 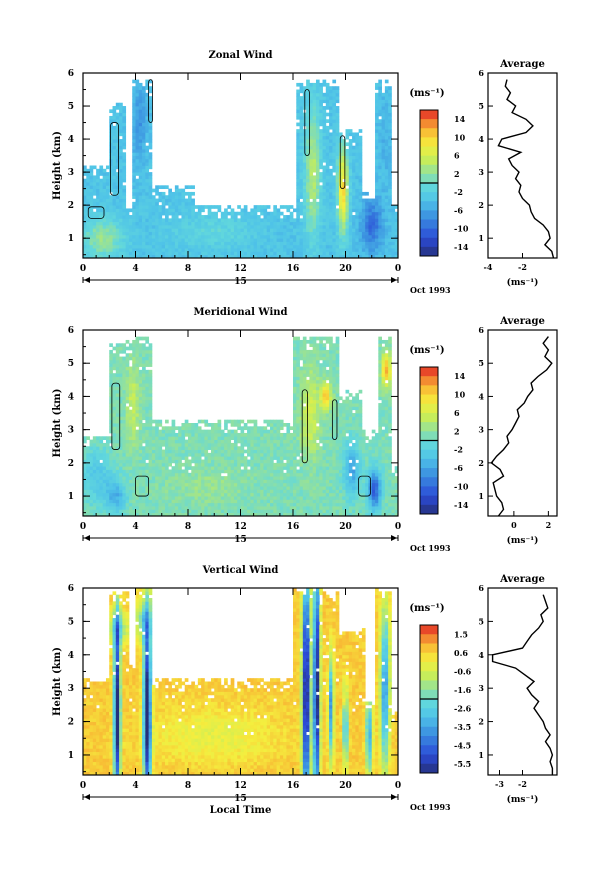 What do you see at coordinates (71, 239) in the screenshot?
I see `y-tick-label: 1` at bounding box center [71, 239].